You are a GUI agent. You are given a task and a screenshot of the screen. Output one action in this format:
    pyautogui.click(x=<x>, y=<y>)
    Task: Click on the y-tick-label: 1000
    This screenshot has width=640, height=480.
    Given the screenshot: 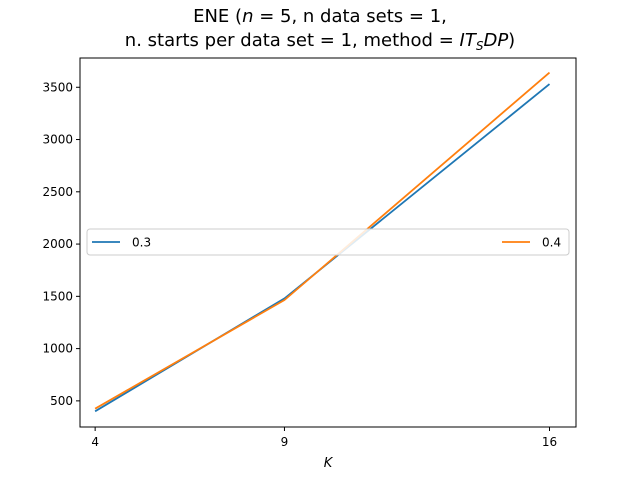 What is the action you would take?
    pyautogui.click(x=57, y=349)
    